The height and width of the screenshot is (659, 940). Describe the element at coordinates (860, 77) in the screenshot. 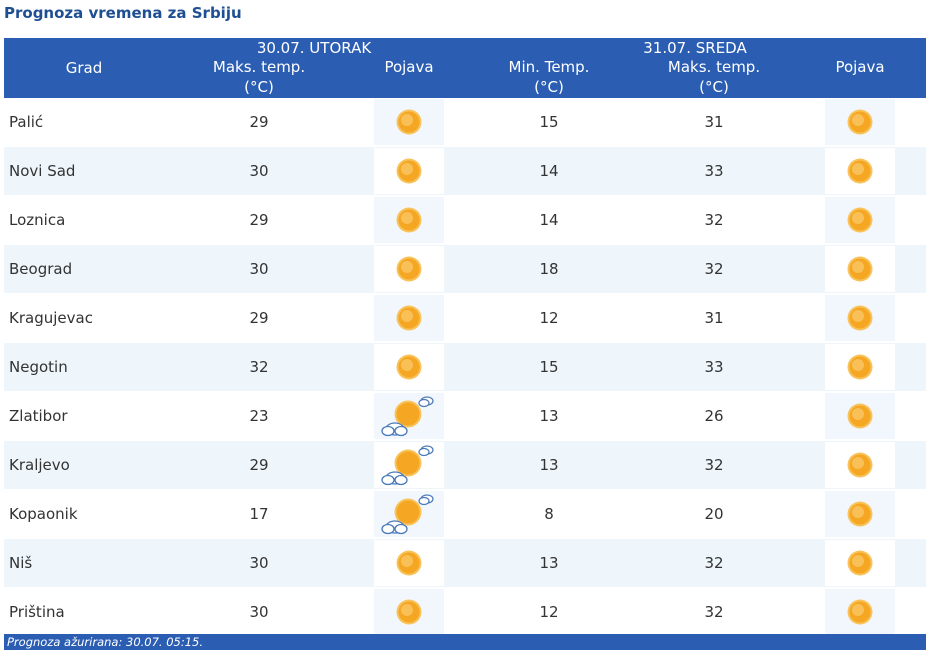

I see `day2-weather-header: Pojava` at that location.